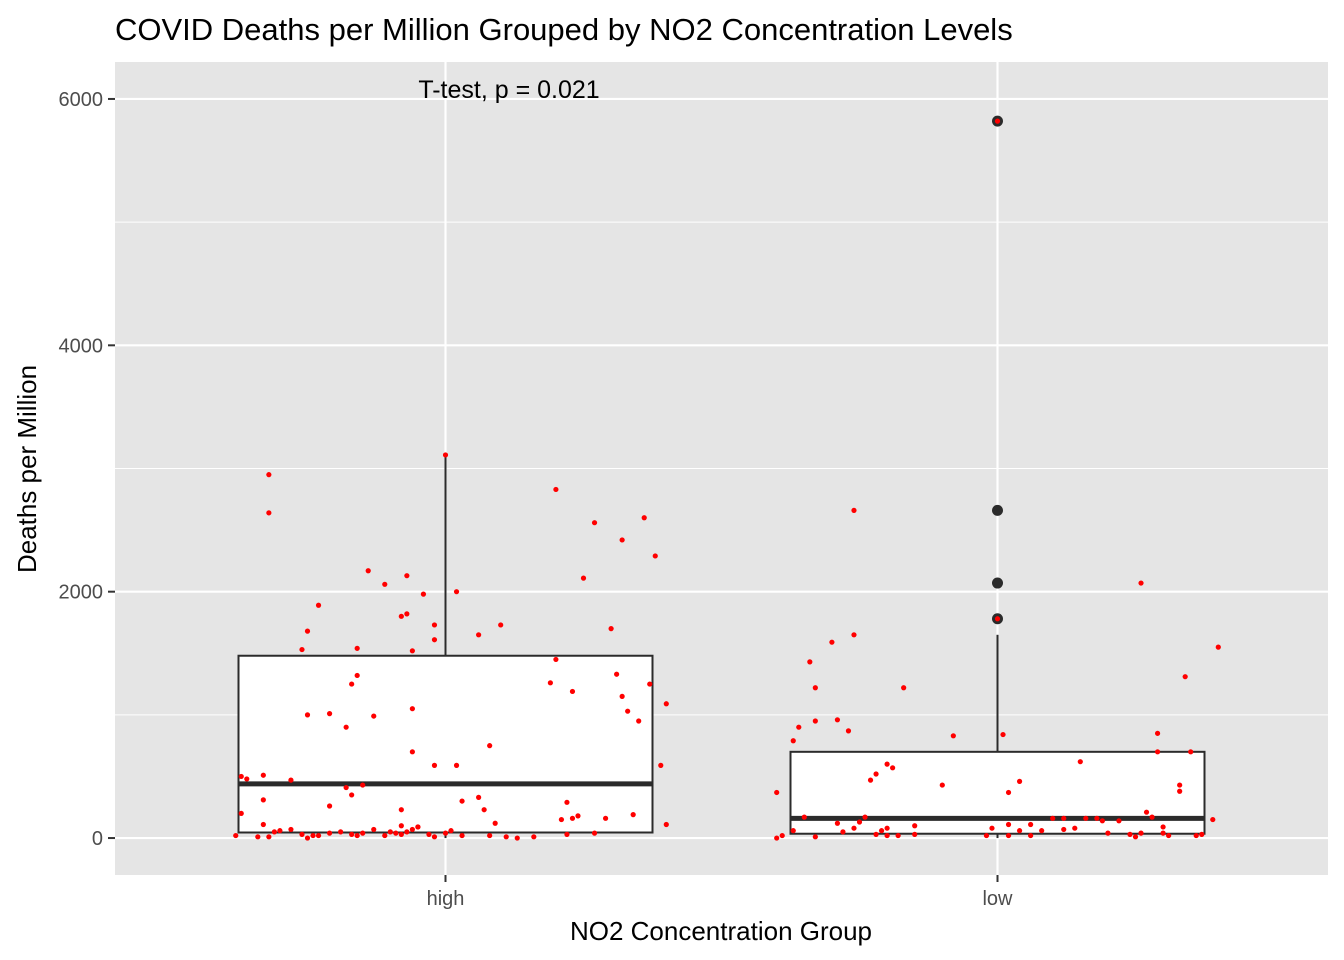 The image size is (1344, 960). Describe the element at coordinates (508, 90) in the screenshot. I see `t-test-annotation: T-test, p = 0.021` at that location.